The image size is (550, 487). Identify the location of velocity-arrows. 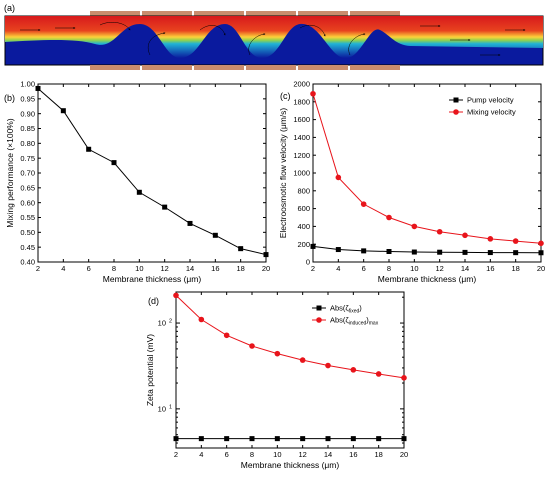
(273, 39).